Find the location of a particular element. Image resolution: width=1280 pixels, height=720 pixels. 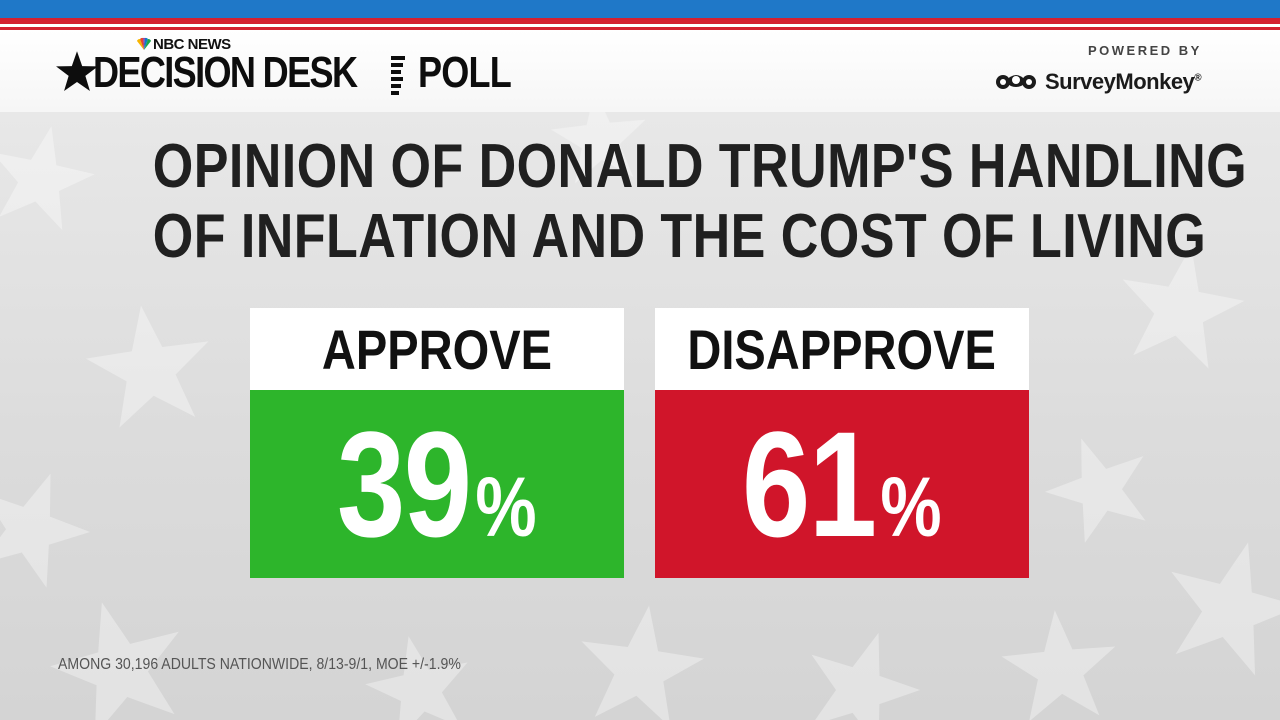

surveymonkey-logo-icon is located at coordinates (1016, 82).